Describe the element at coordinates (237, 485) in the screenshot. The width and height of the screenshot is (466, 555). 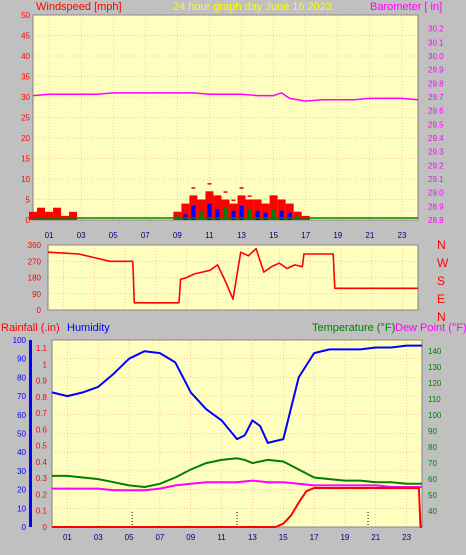
I see `dewpoint-line` at that location.